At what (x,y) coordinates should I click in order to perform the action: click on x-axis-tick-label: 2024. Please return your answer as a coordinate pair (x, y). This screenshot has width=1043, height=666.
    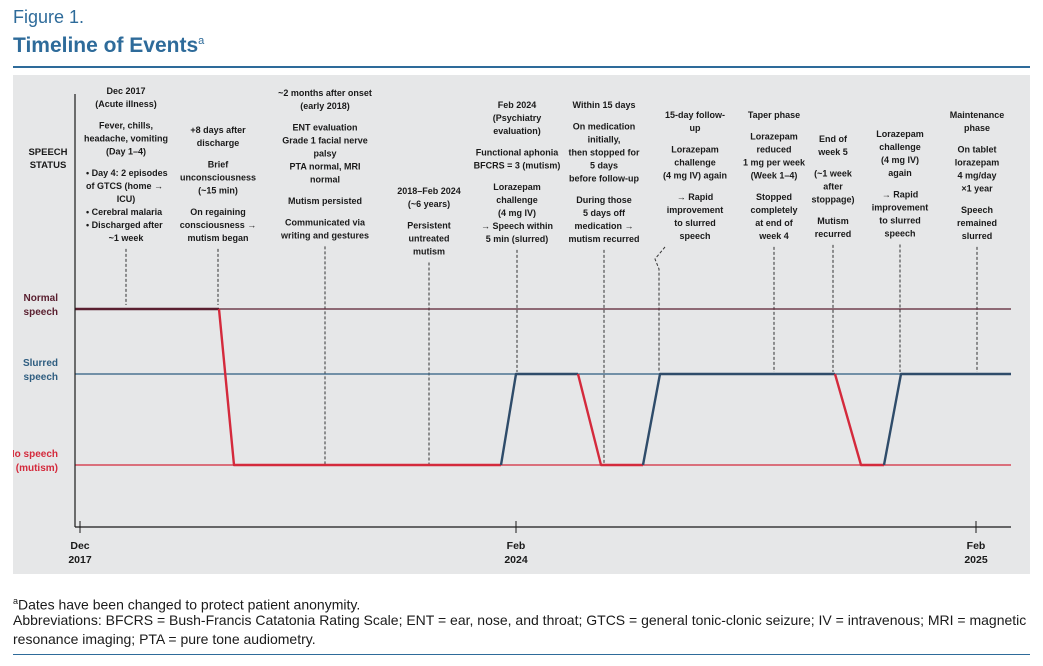
    Looking at the image, I should click on (516, 560).